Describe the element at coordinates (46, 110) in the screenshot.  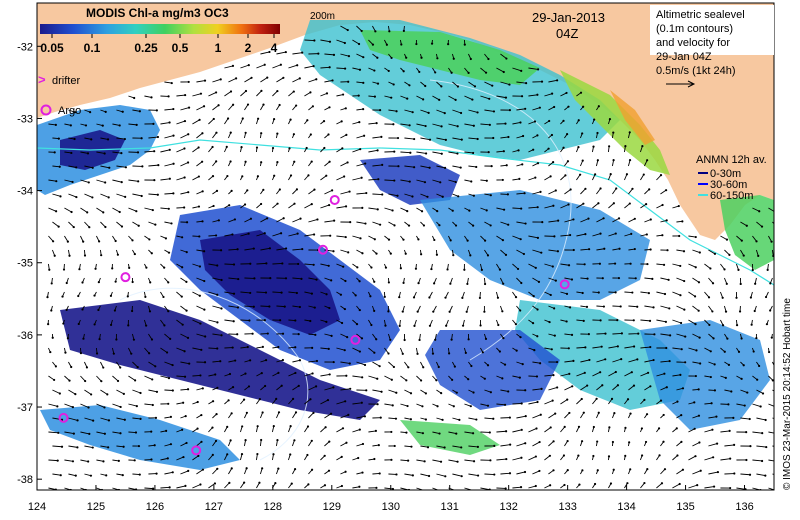
I see `argo-symbol` at that location.